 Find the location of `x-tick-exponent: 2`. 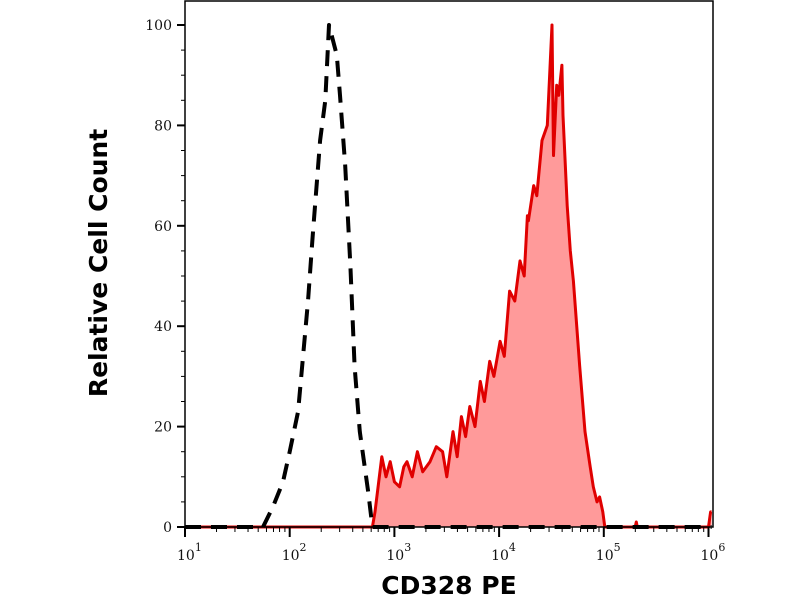

x-tick-exponent: 2 is located at coordinates (303, 547).